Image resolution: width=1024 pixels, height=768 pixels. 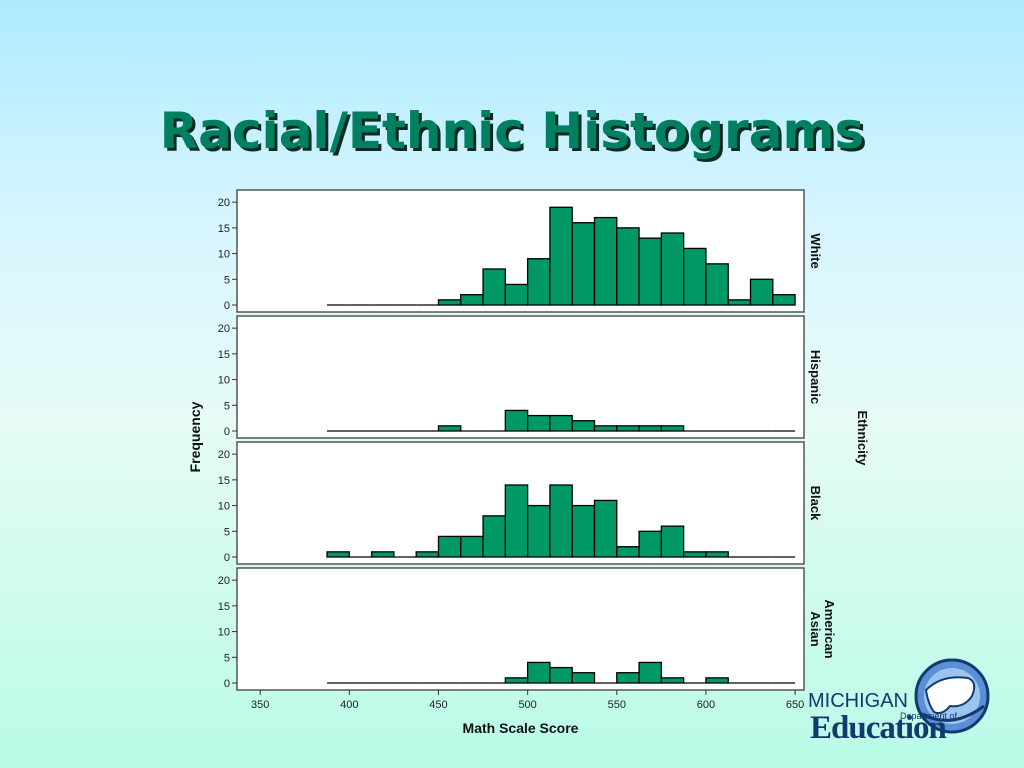 I want to click on facet-label: Ethnicity, so click(x=862, y=439).